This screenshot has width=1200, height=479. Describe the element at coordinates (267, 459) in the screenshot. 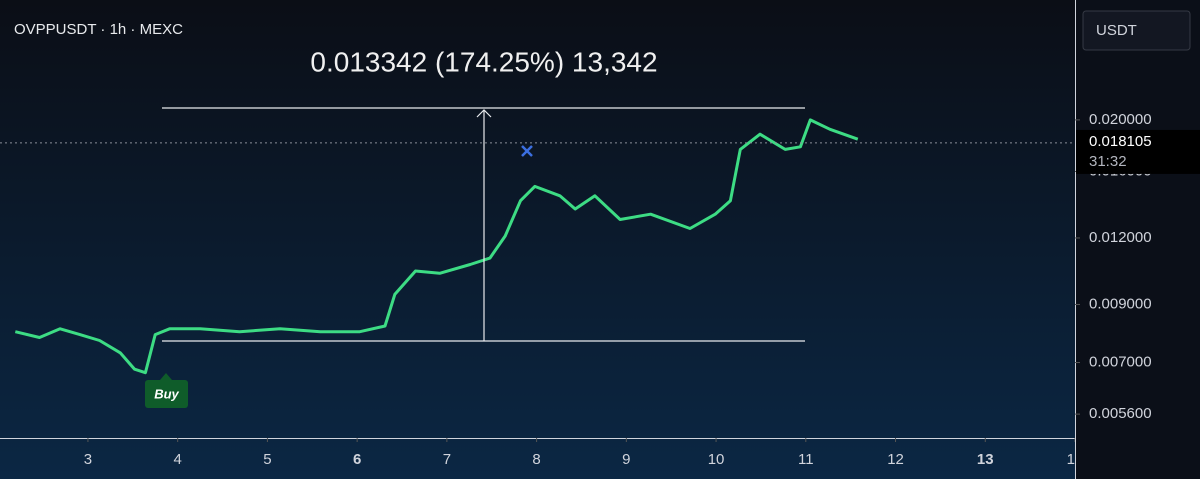

I see `x-tick-label: 5` at that location.